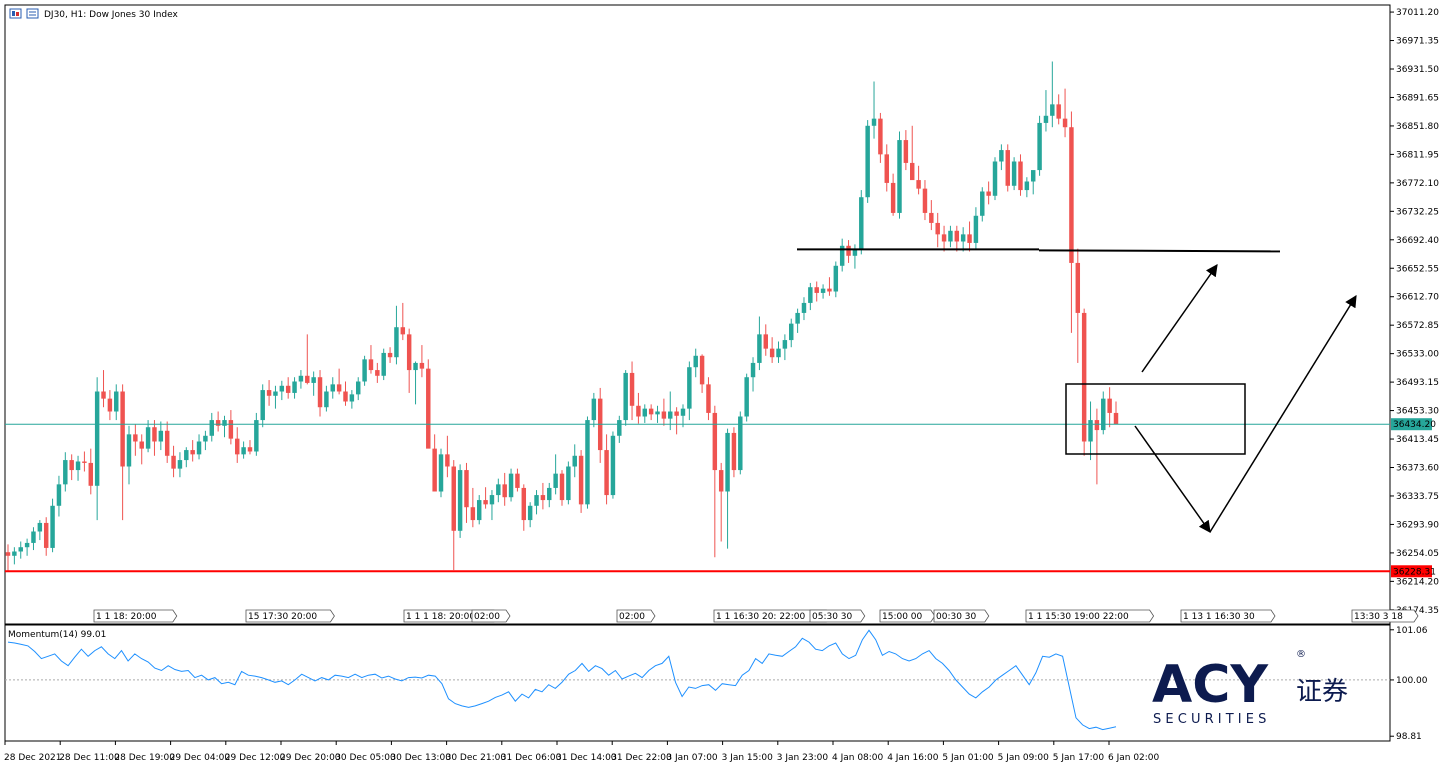  What do you see at coordinates (961, 616) in the screenshot?
I see `event-marker: 00:30 30` at bounding box center [961, 616].